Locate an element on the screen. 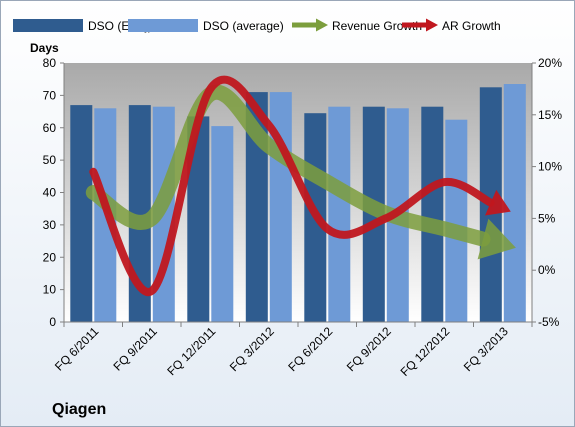  arrow-head-ar-growth is located at coordinates (498, 202).